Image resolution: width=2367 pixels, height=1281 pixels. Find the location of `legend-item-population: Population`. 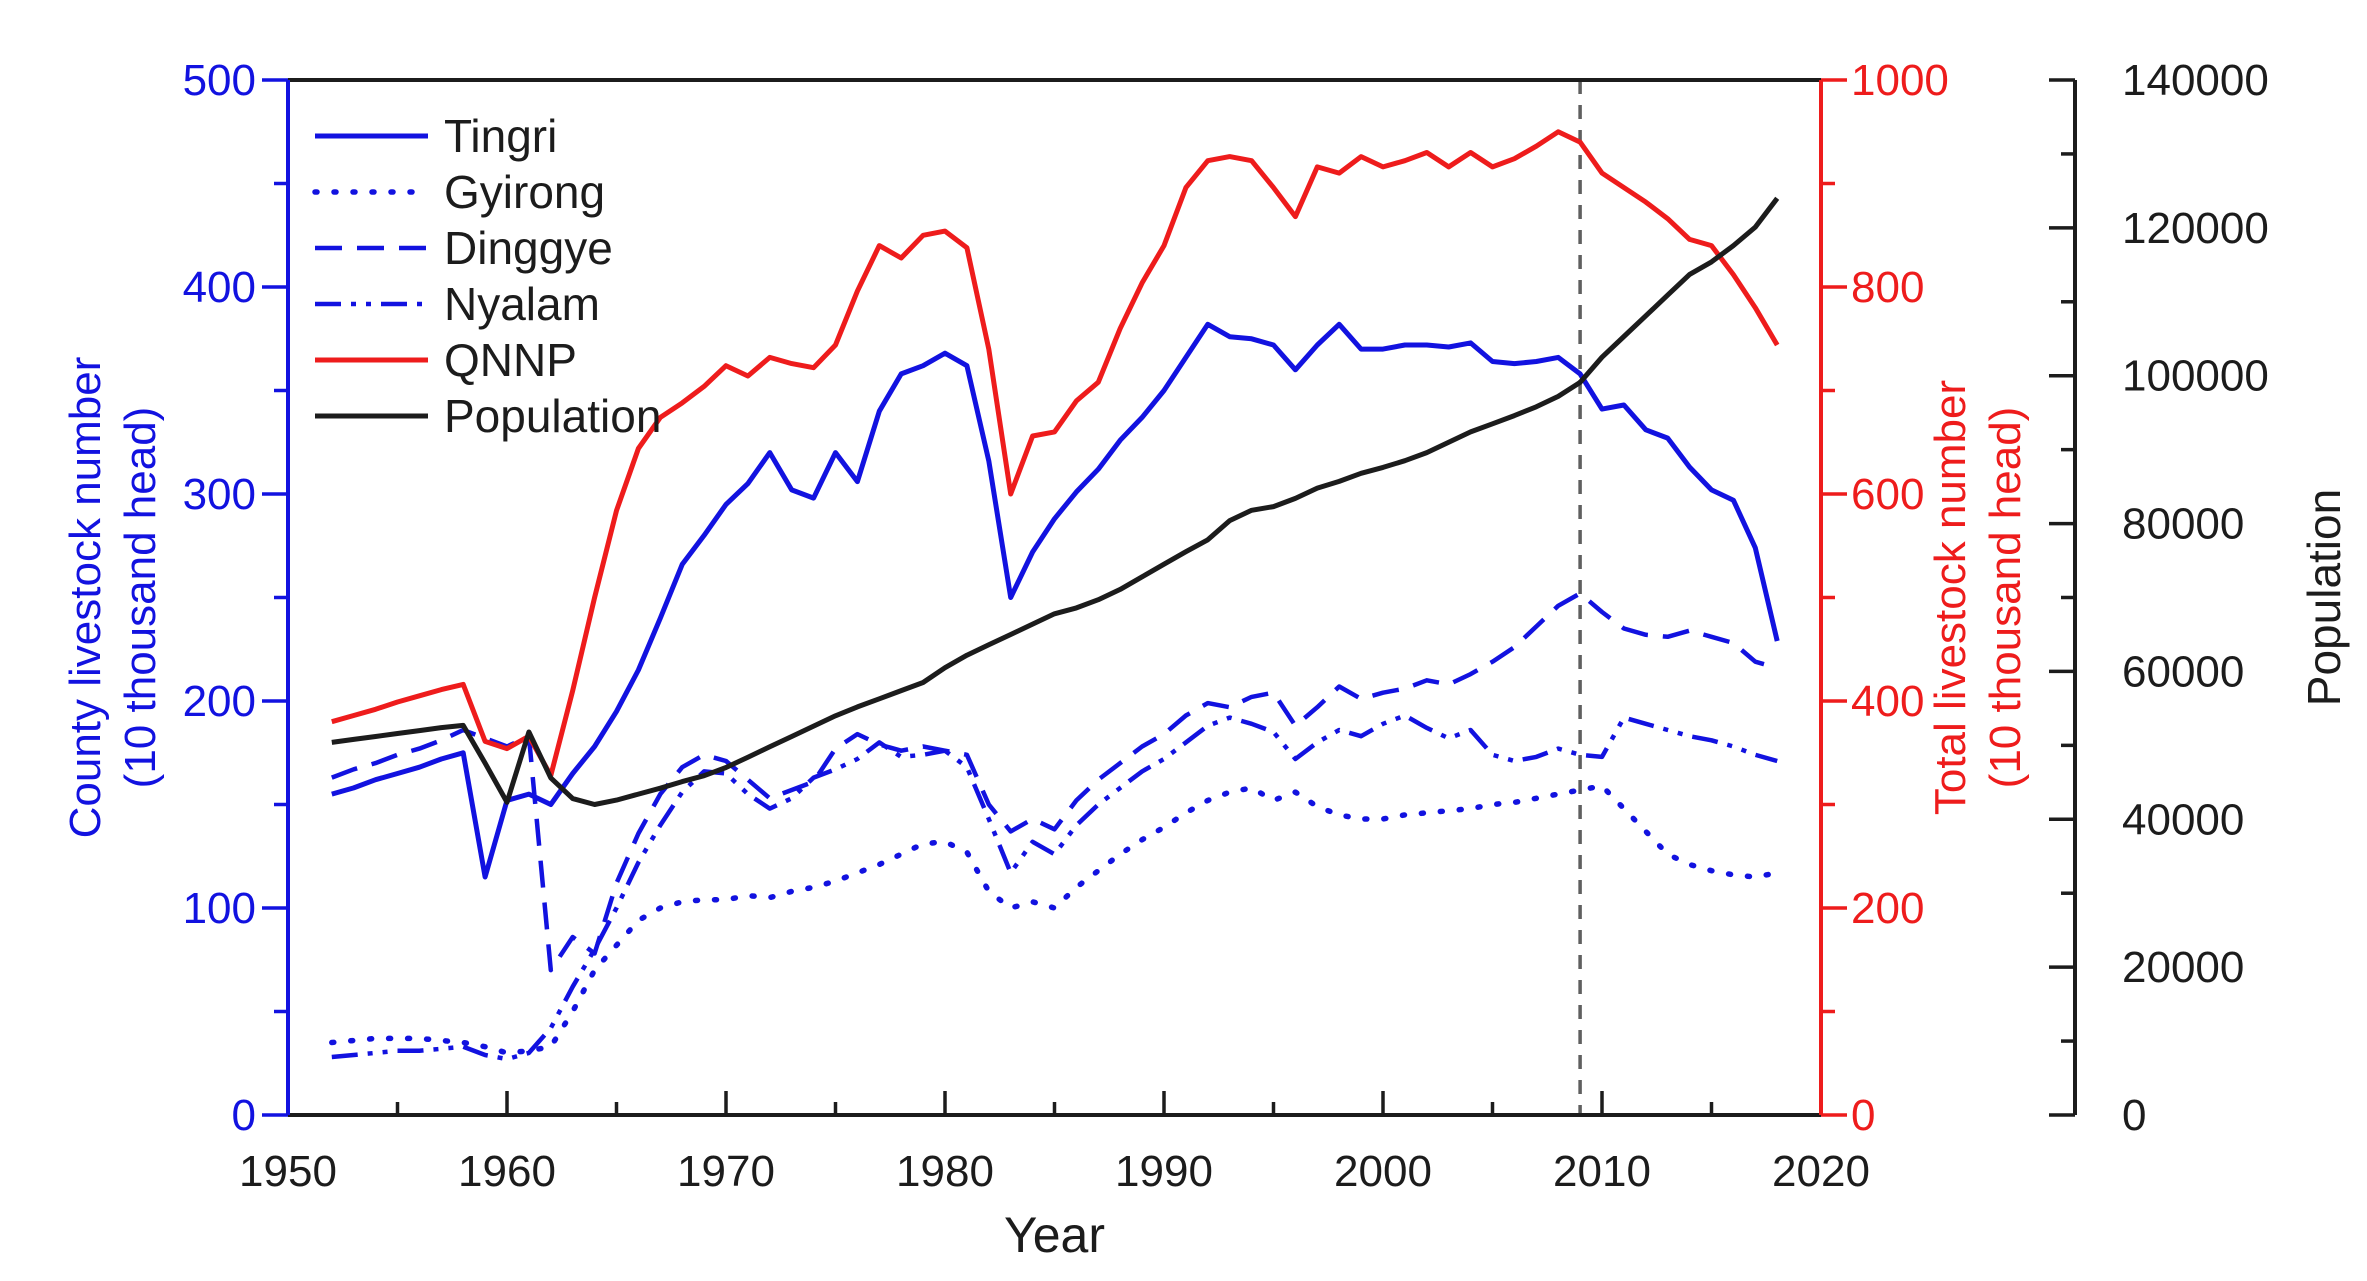

legend-item-population: Population is located at coordinates (488, 416).